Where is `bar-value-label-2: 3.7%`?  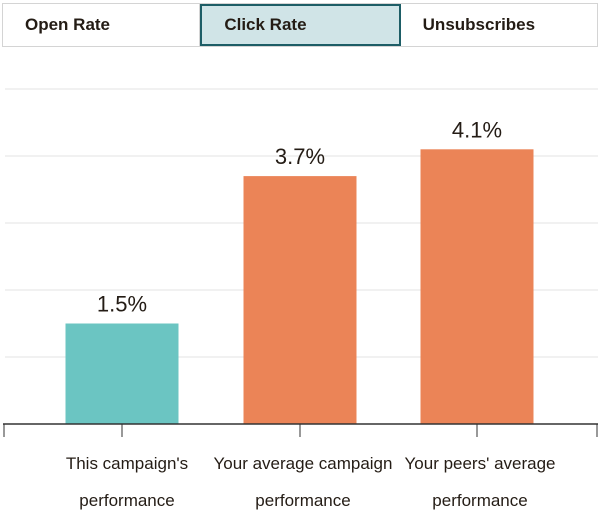 bar-value-label-2: 3.7% is located at coordinates (300, 156).